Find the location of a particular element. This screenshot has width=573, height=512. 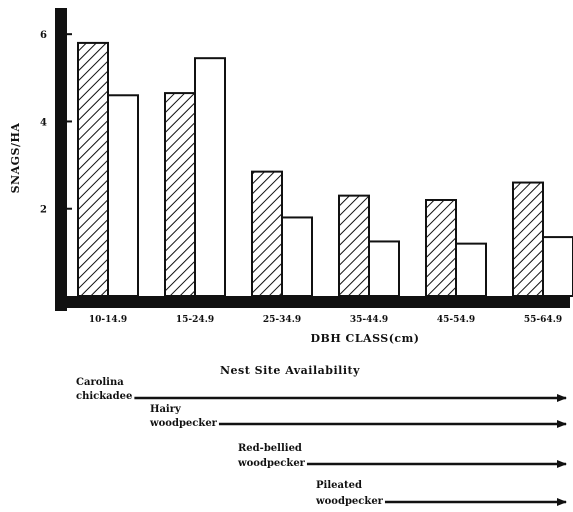

nest-site-row: Pileated woodpecker is located at coordinates (441, 493).